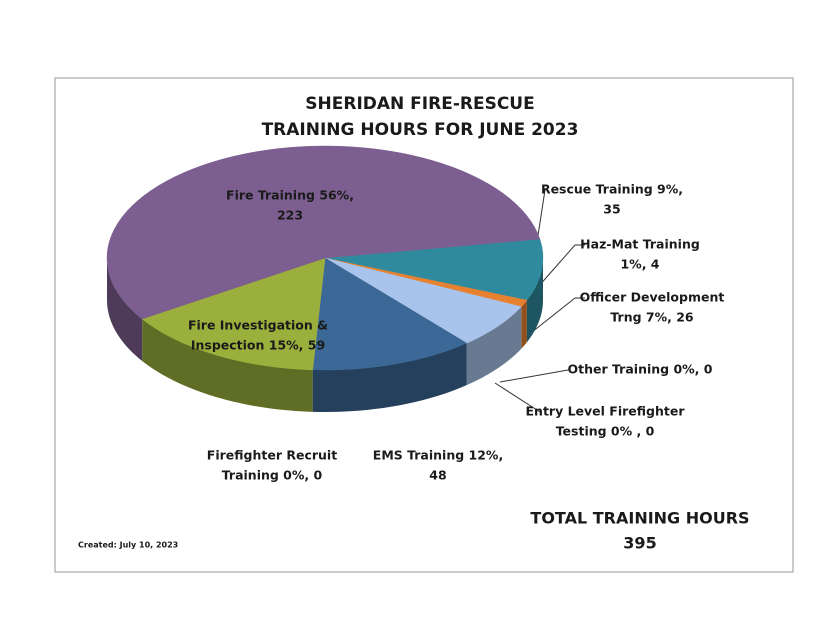  I want to click on slice-label: Inspection 15%, 59, so click(258, 345).